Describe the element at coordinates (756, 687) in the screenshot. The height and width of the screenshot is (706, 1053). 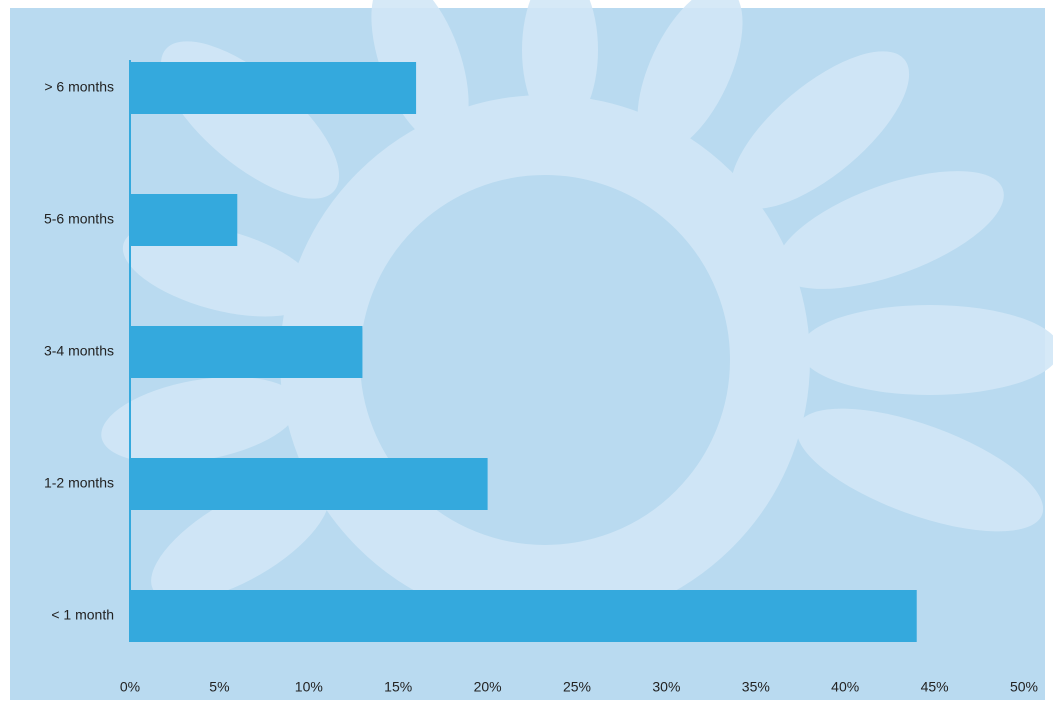
I see `x-tick-label: 35%` at that location.